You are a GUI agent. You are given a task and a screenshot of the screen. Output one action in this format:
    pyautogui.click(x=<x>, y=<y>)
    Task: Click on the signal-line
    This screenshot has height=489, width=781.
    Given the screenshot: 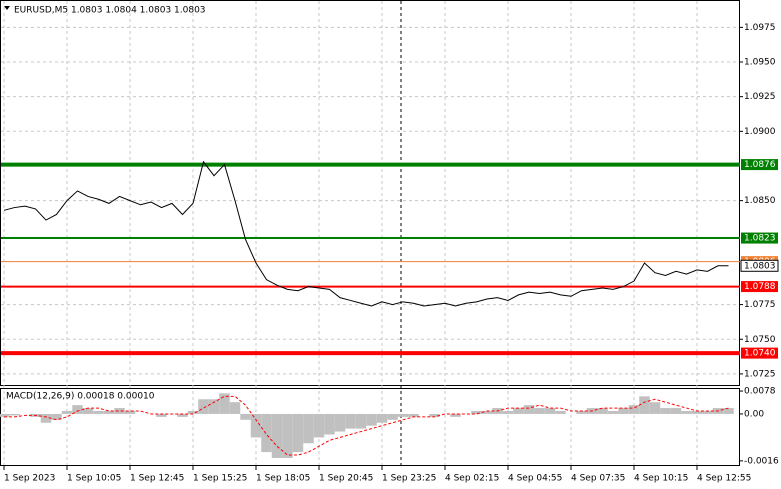 What is the action you would take?
    pyautogui.click(x=366, y=425)
    